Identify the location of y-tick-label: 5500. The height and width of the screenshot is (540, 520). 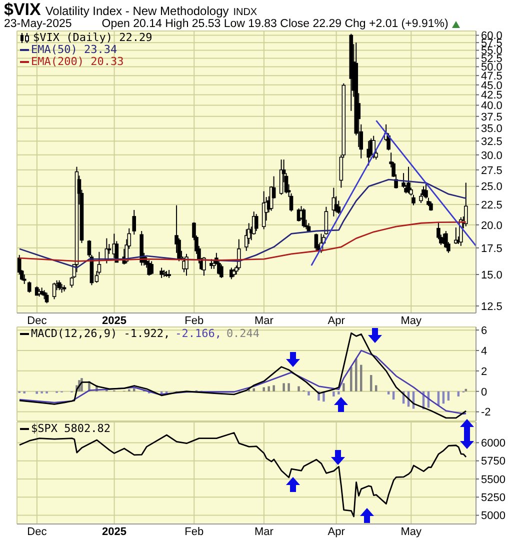
(493, 480).